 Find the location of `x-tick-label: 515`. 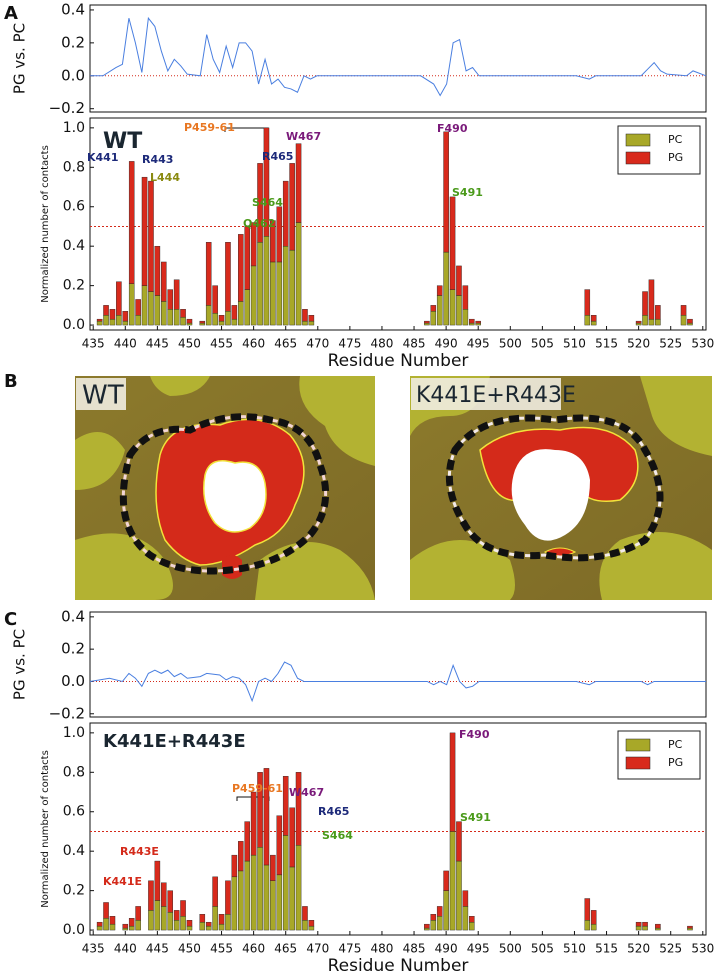

x-tick-label: 515 is located at coordinates (606, 344).